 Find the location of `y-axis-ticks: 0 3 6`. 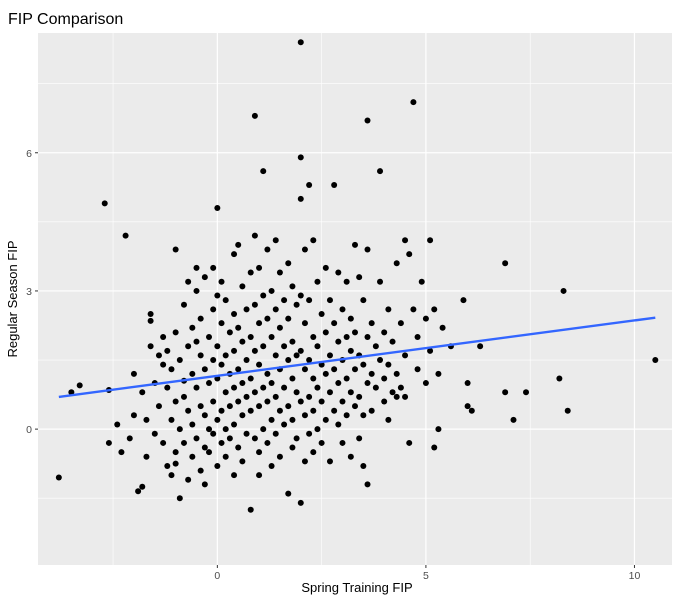

y-axis-ticks: 0 3 6 is located at coordinates (32, 292).